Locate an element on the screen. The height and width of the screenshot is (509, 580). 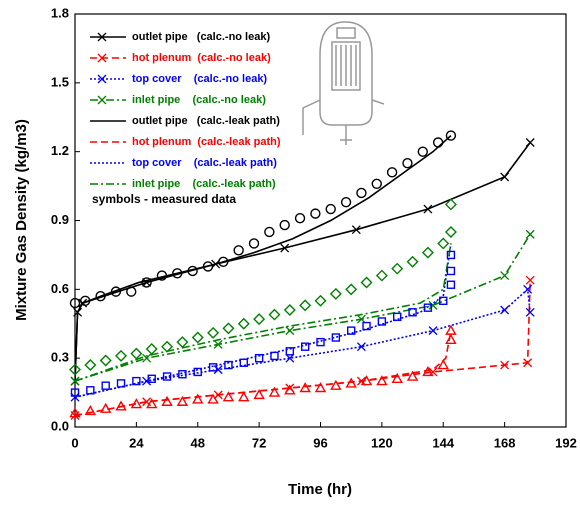
x-tick-label: 72 is located at coordinates (259, 442).